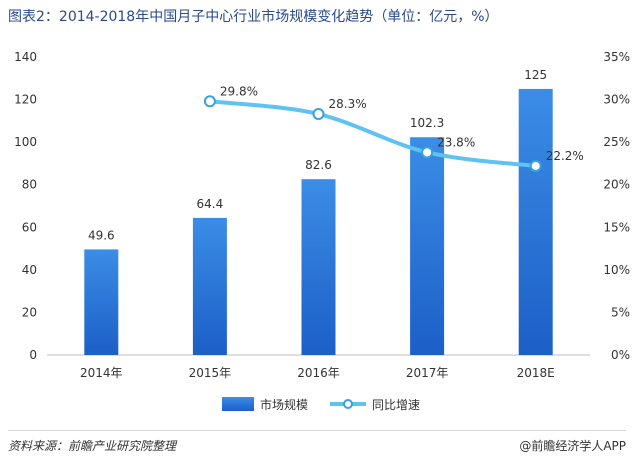 The image size is (634, 465). I want to click on x-category-label: 2014年, so click(101, 373).